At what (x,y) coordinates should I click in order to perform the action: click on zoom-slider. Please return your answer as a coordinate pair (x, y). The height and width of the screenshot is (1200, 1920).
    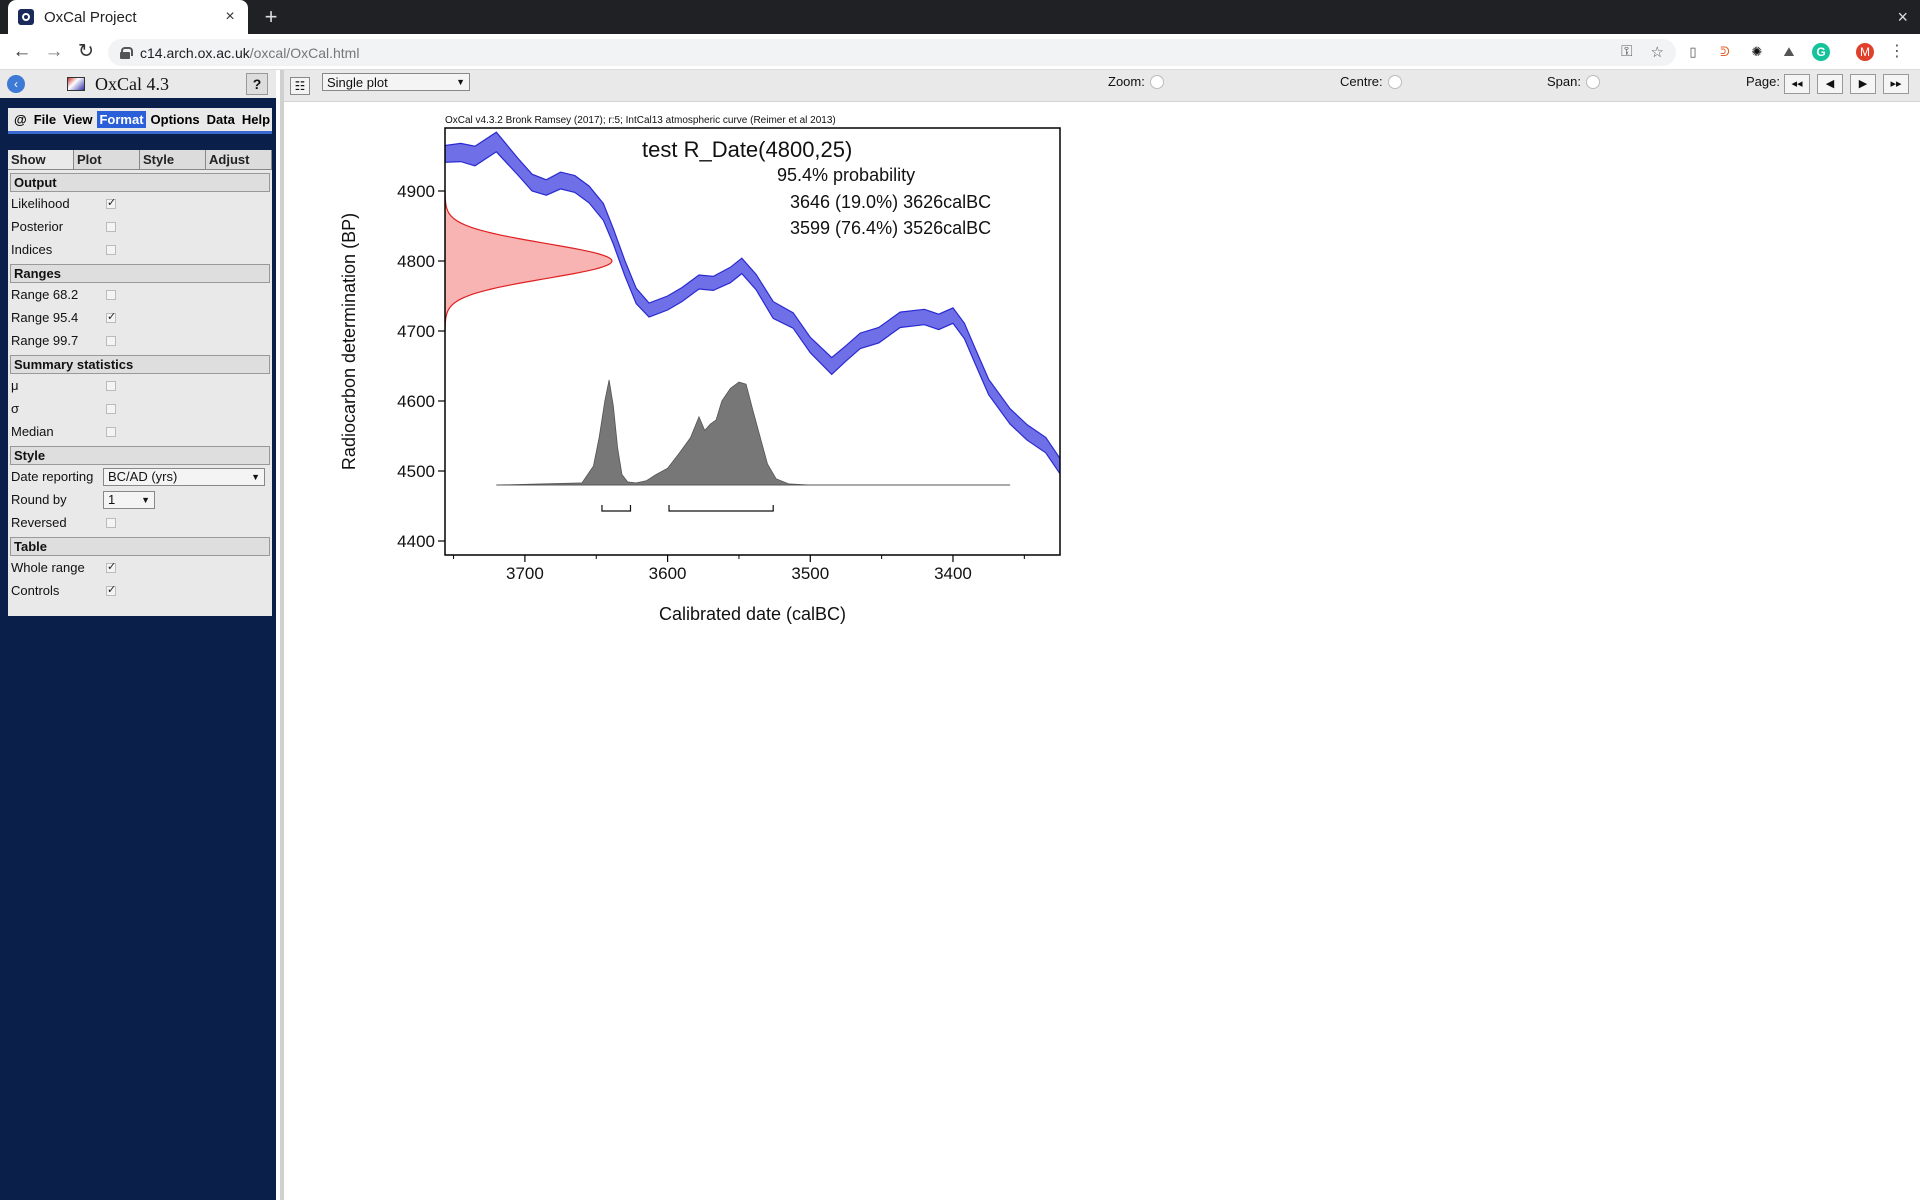
    Looking at the image, I should click on (1156, 81).